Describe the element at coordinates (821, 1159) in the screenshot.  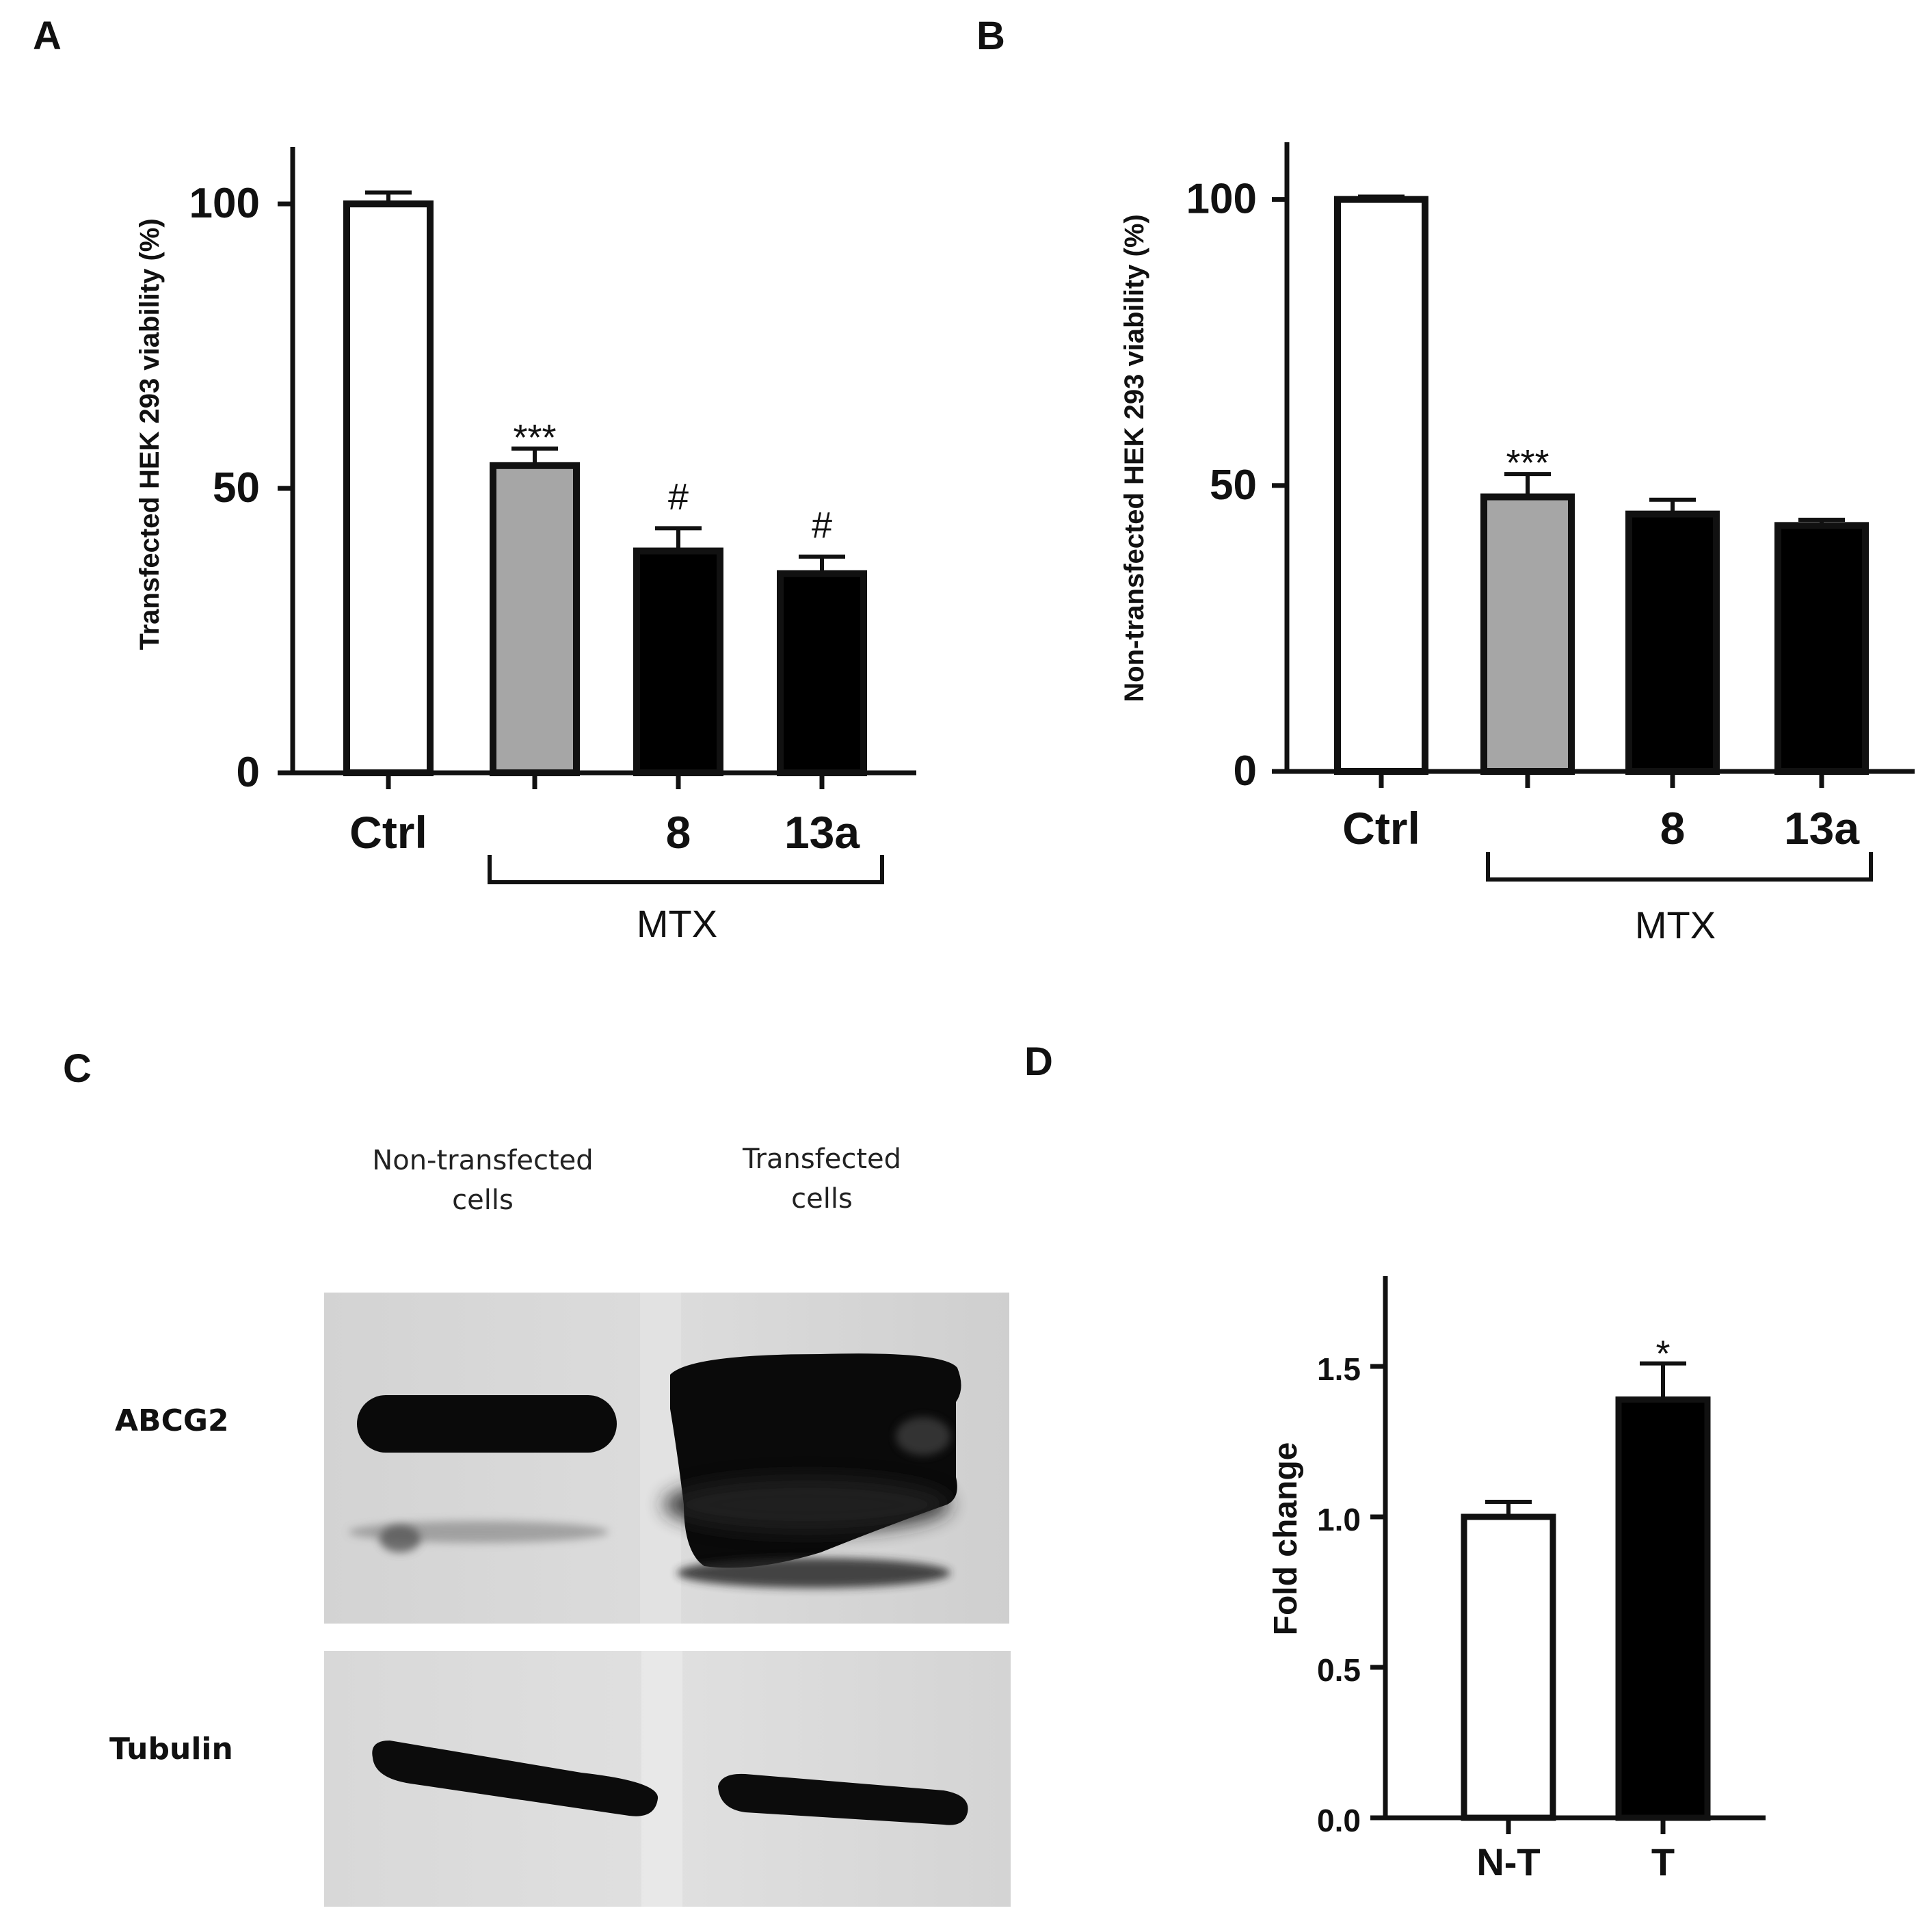
I see `lane-label-transfected: Transfected` at that location.